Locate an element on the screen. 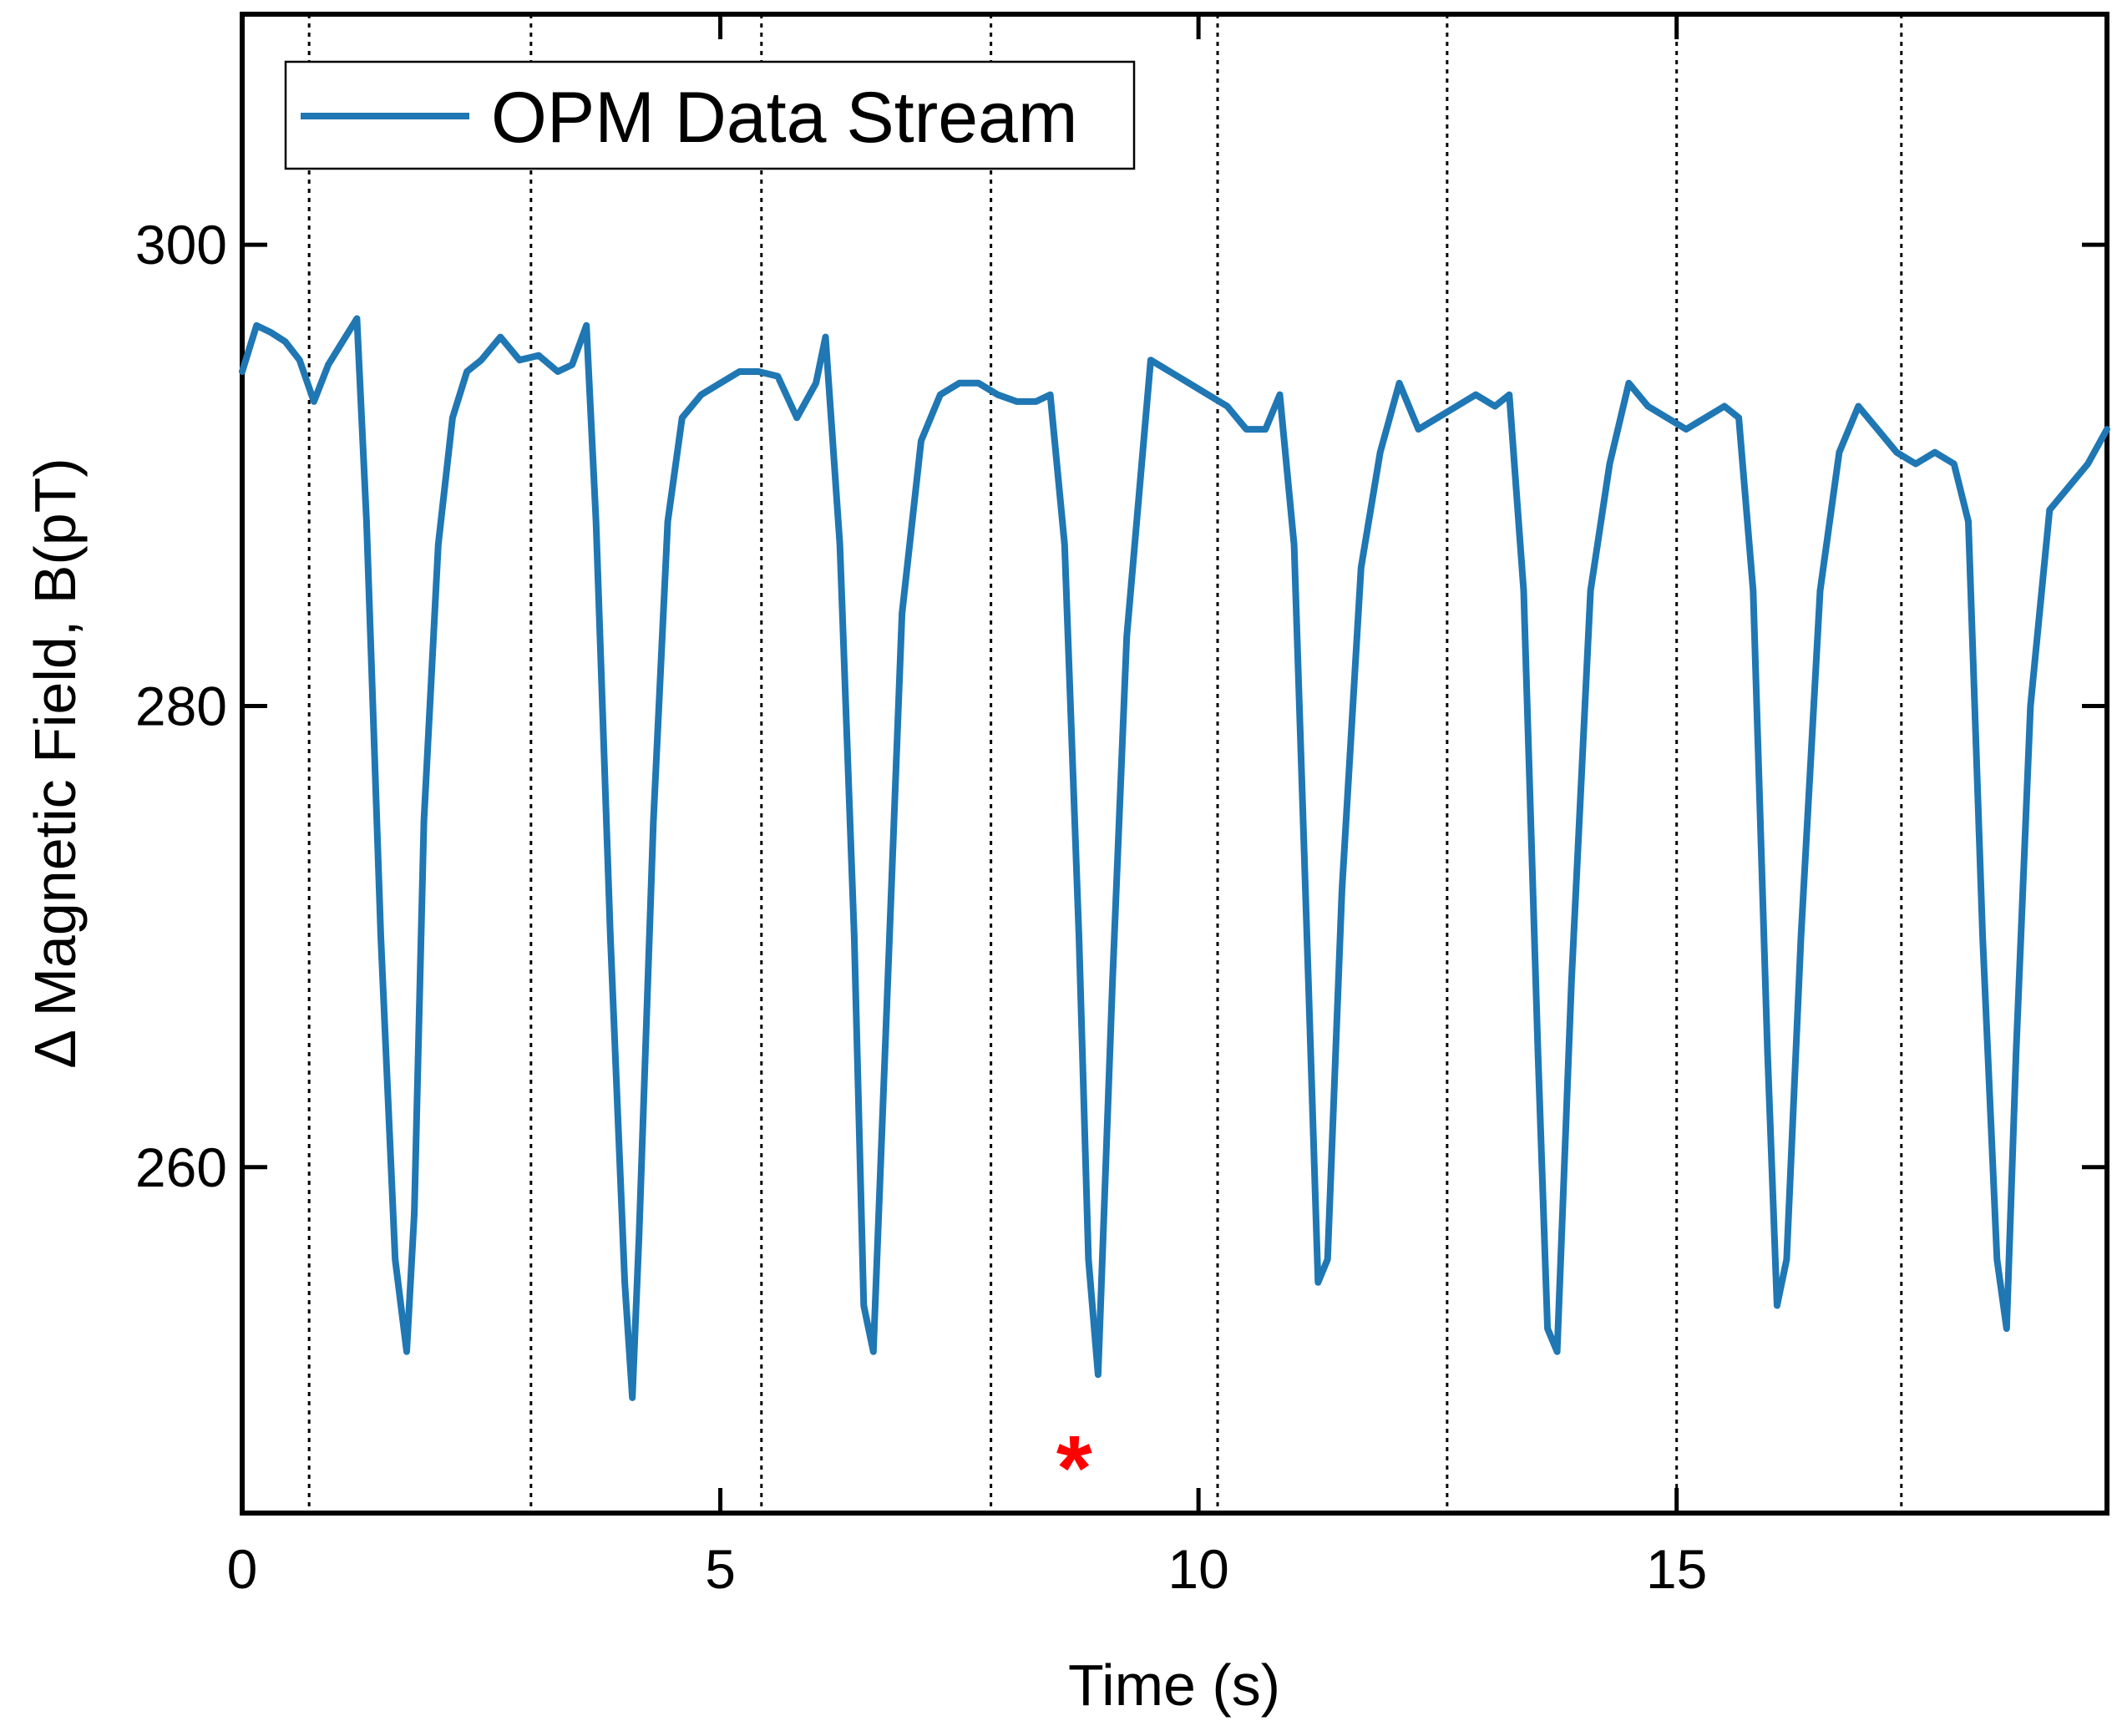 This screenshot has height=1736, width=2117. annotation-asterisk: * is located at coordinates (1074, 1468).